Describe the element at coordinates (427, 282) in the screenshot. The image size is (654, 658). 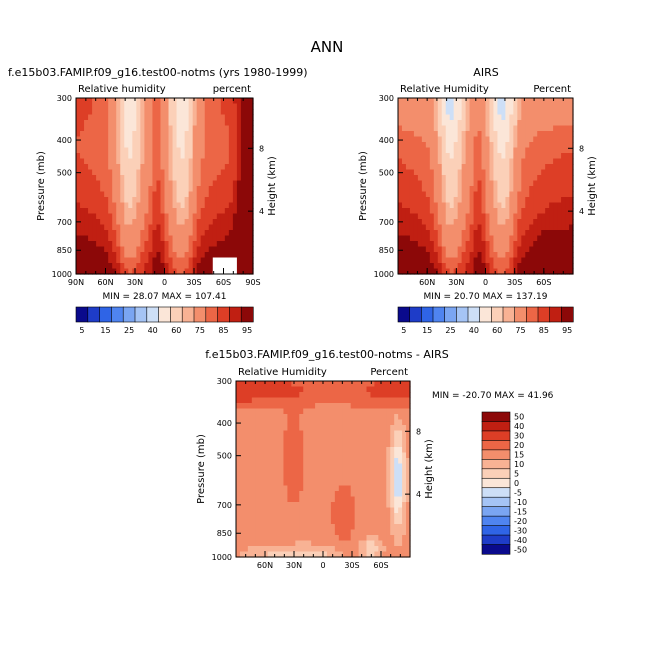
I see `x-tick-label: 60N` at that location.